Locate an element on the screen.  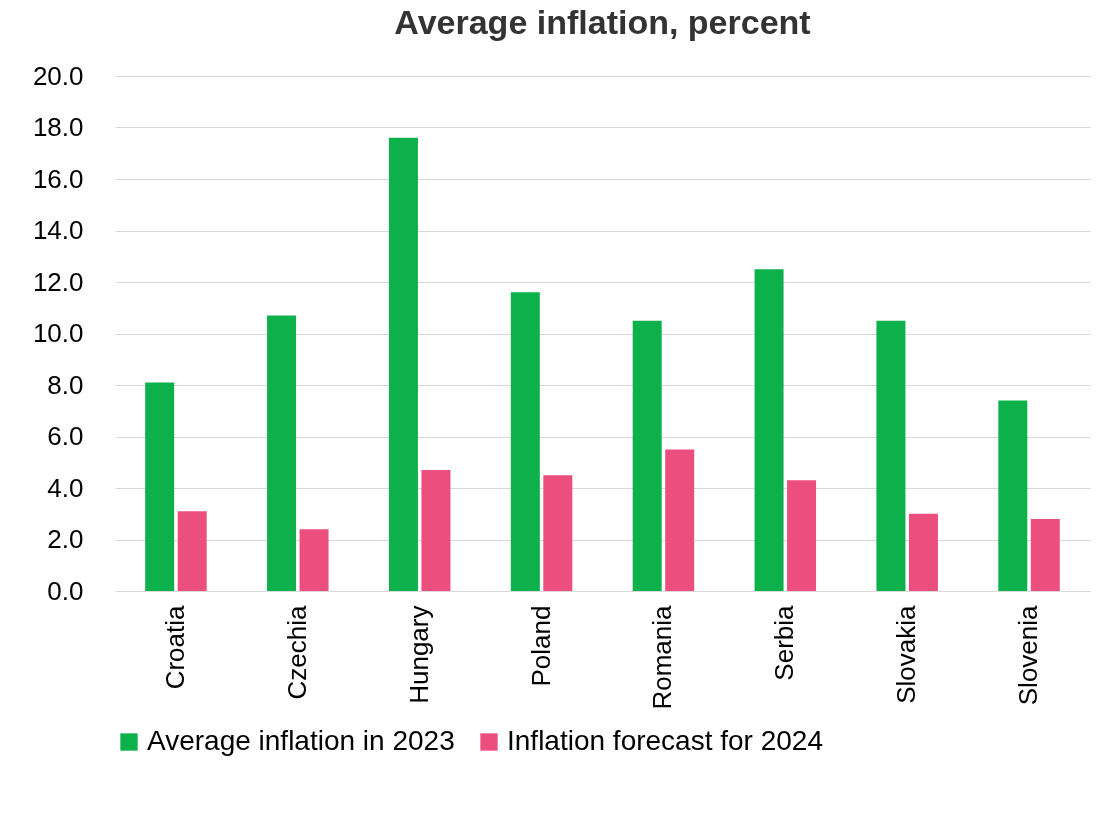
y-tick-label: 8.0 is located at coordinates (65, 384).